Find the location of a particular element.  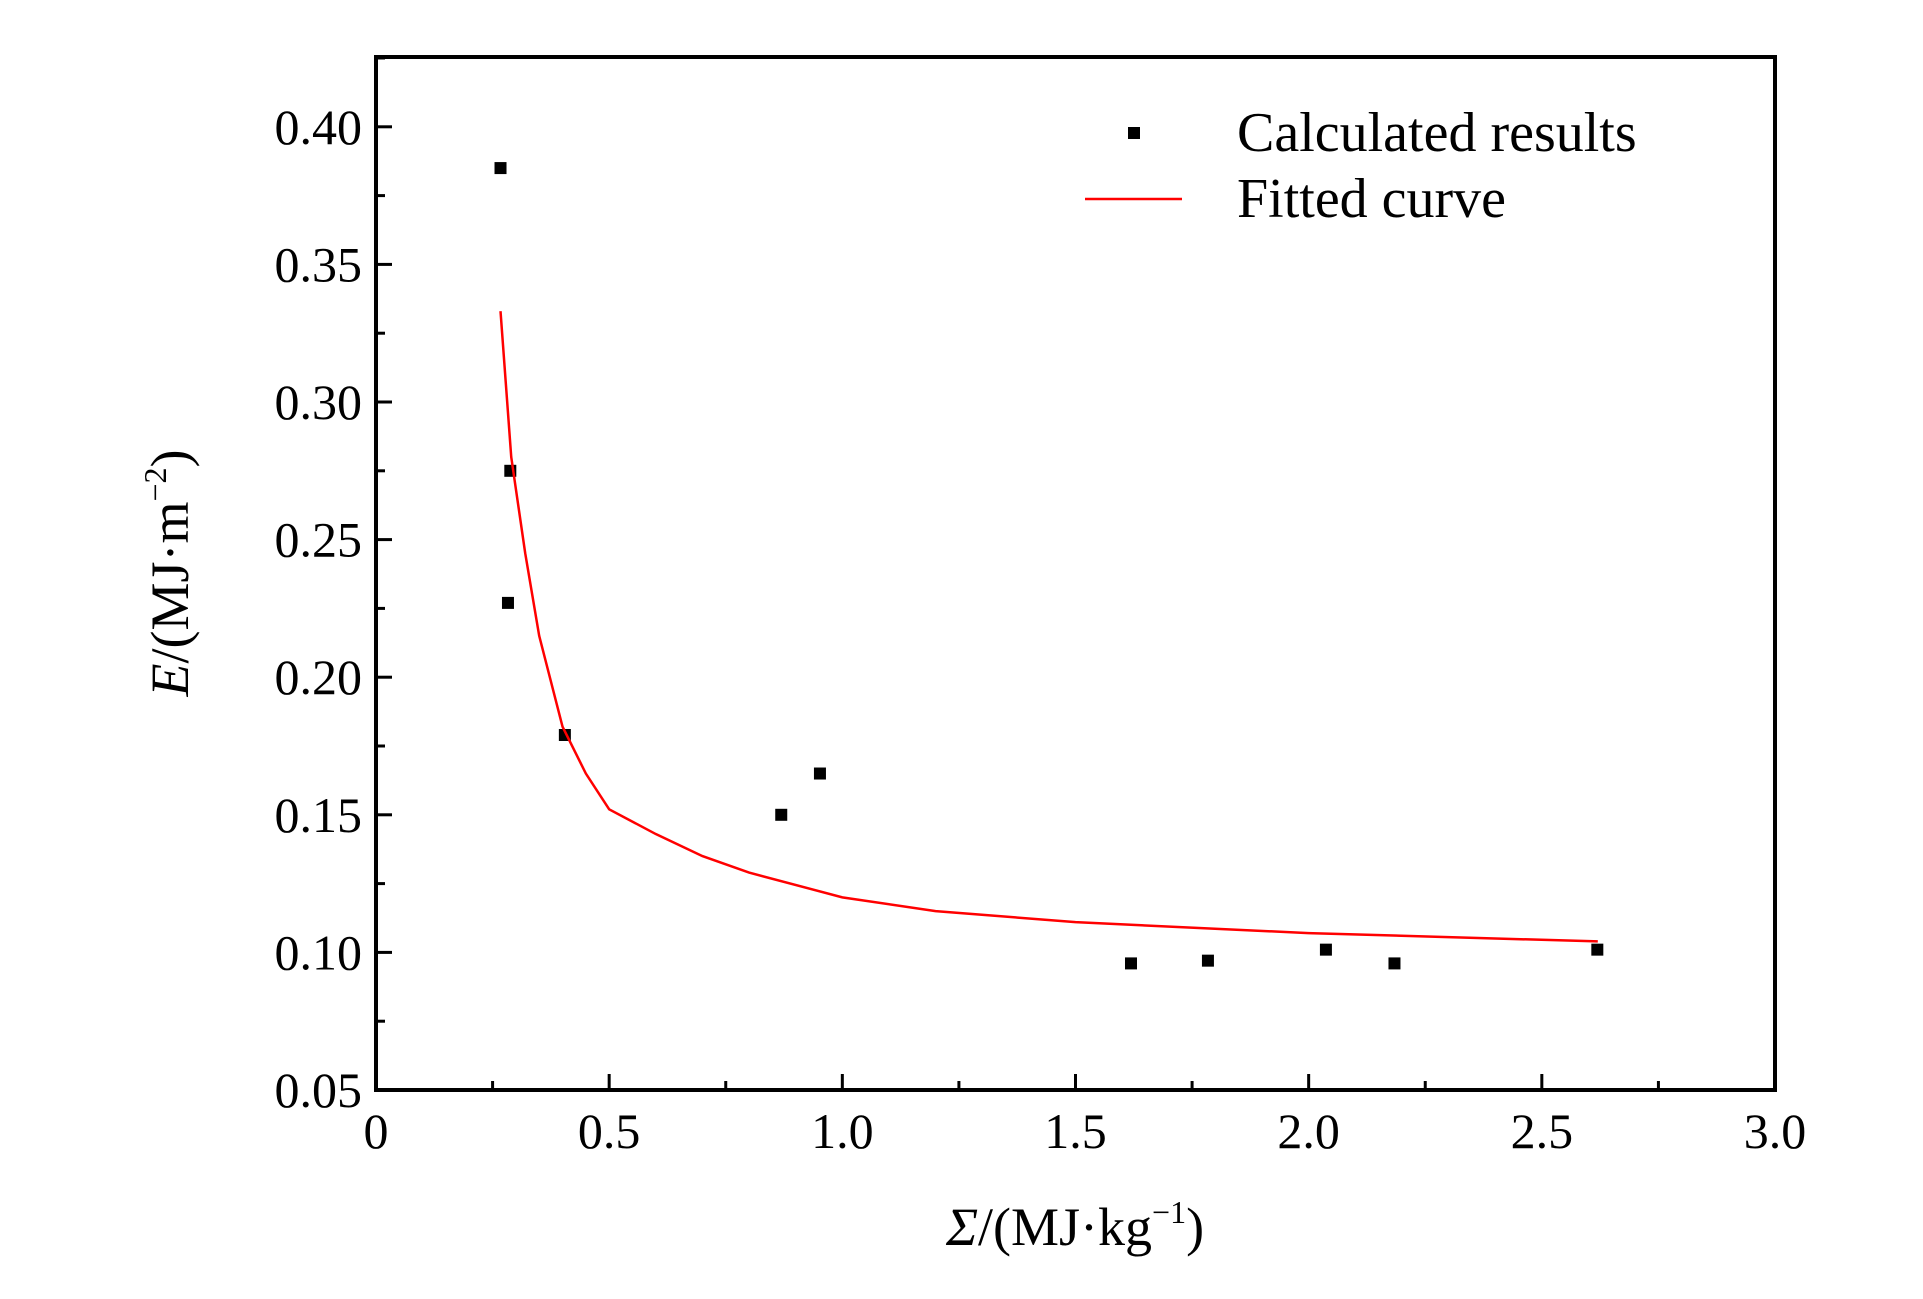

x-tick-label: 3.0 is located at coordinates (1775, 1131).